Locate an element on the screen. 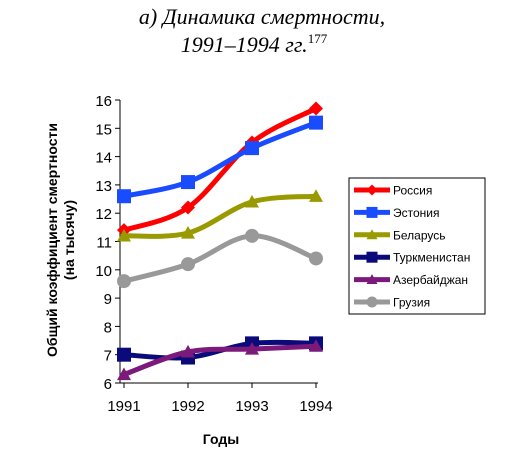 The image size is (506, 469). y-axis-title-line1: Общий коэффициент смертности is located at coordinates (52, 240).